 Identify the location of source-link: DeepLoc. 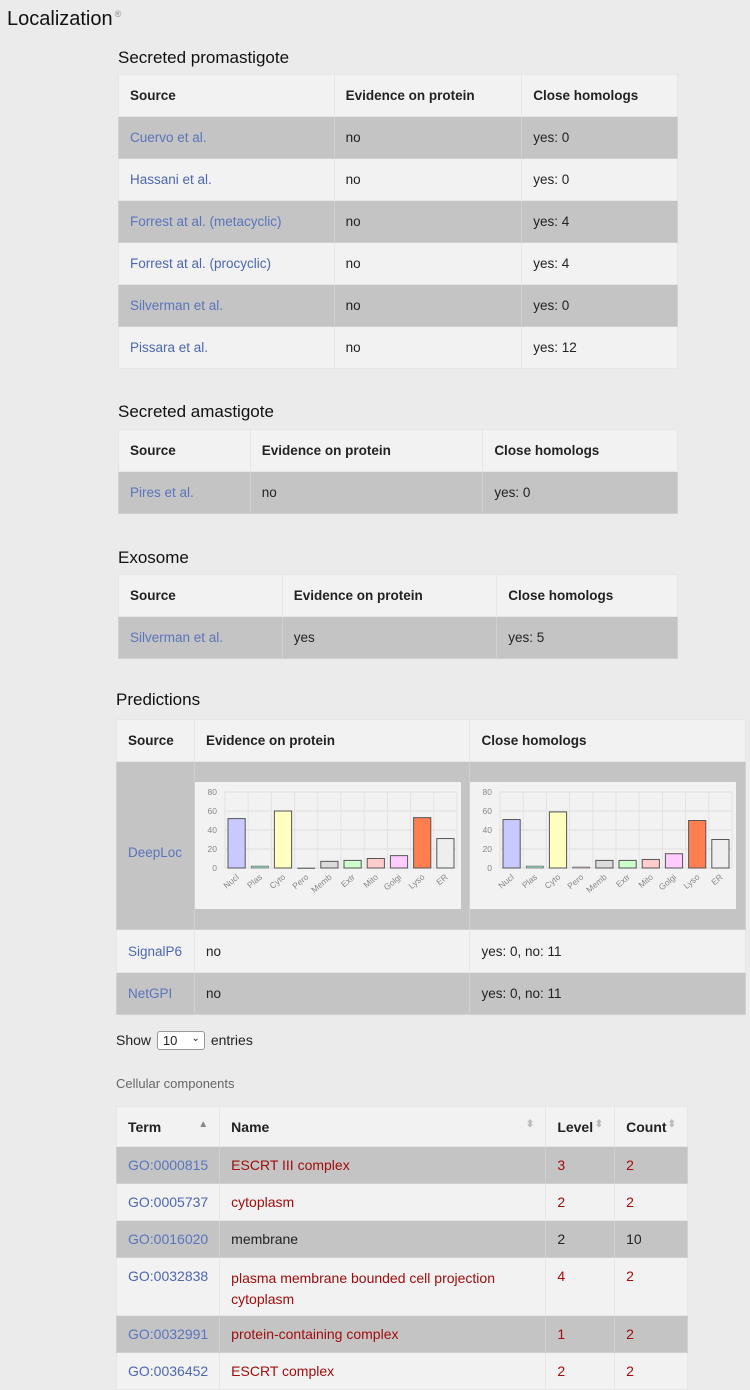
(155, 852).